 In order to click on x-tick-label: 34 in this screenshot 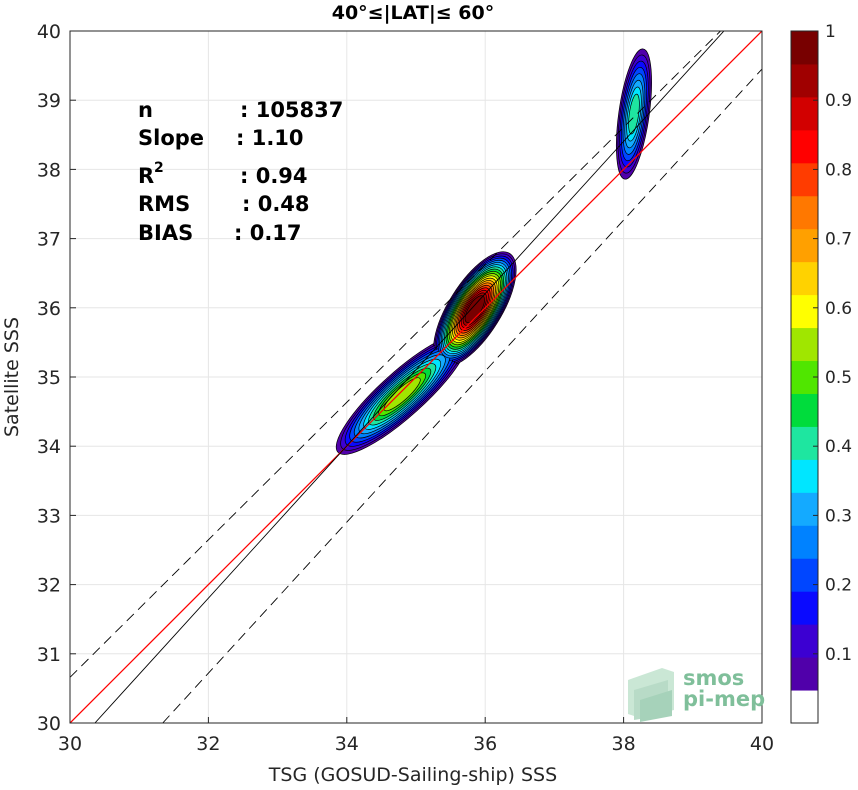, I will do `click(347, 744)`.